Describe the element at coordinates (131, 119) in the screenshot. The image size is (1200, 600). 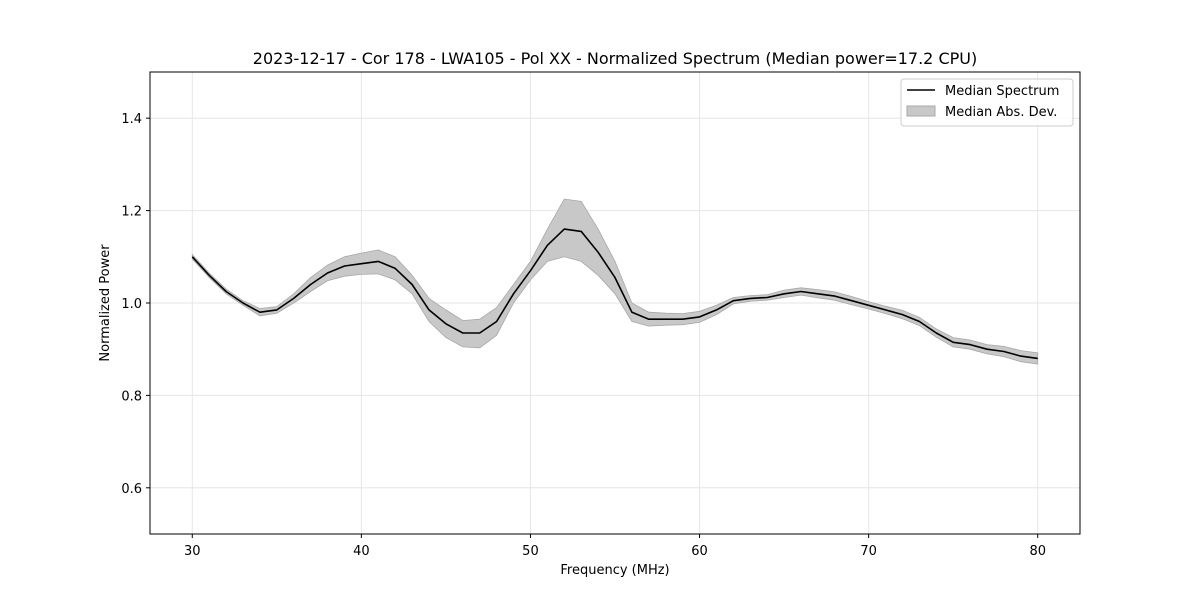
I see `y-tick-label: 1.4` at that location.